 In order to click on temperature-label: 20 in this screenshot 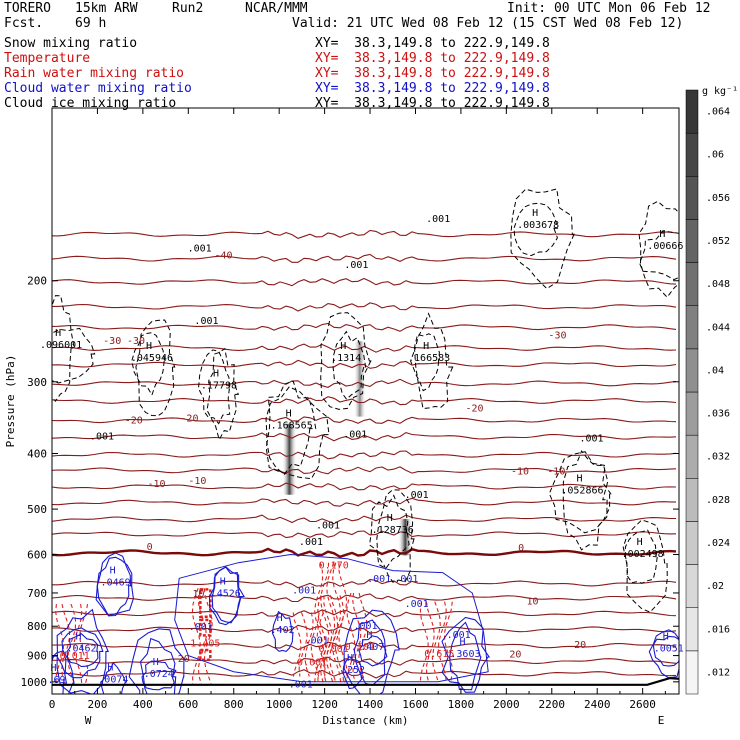, I will do `click(515, 655)`.